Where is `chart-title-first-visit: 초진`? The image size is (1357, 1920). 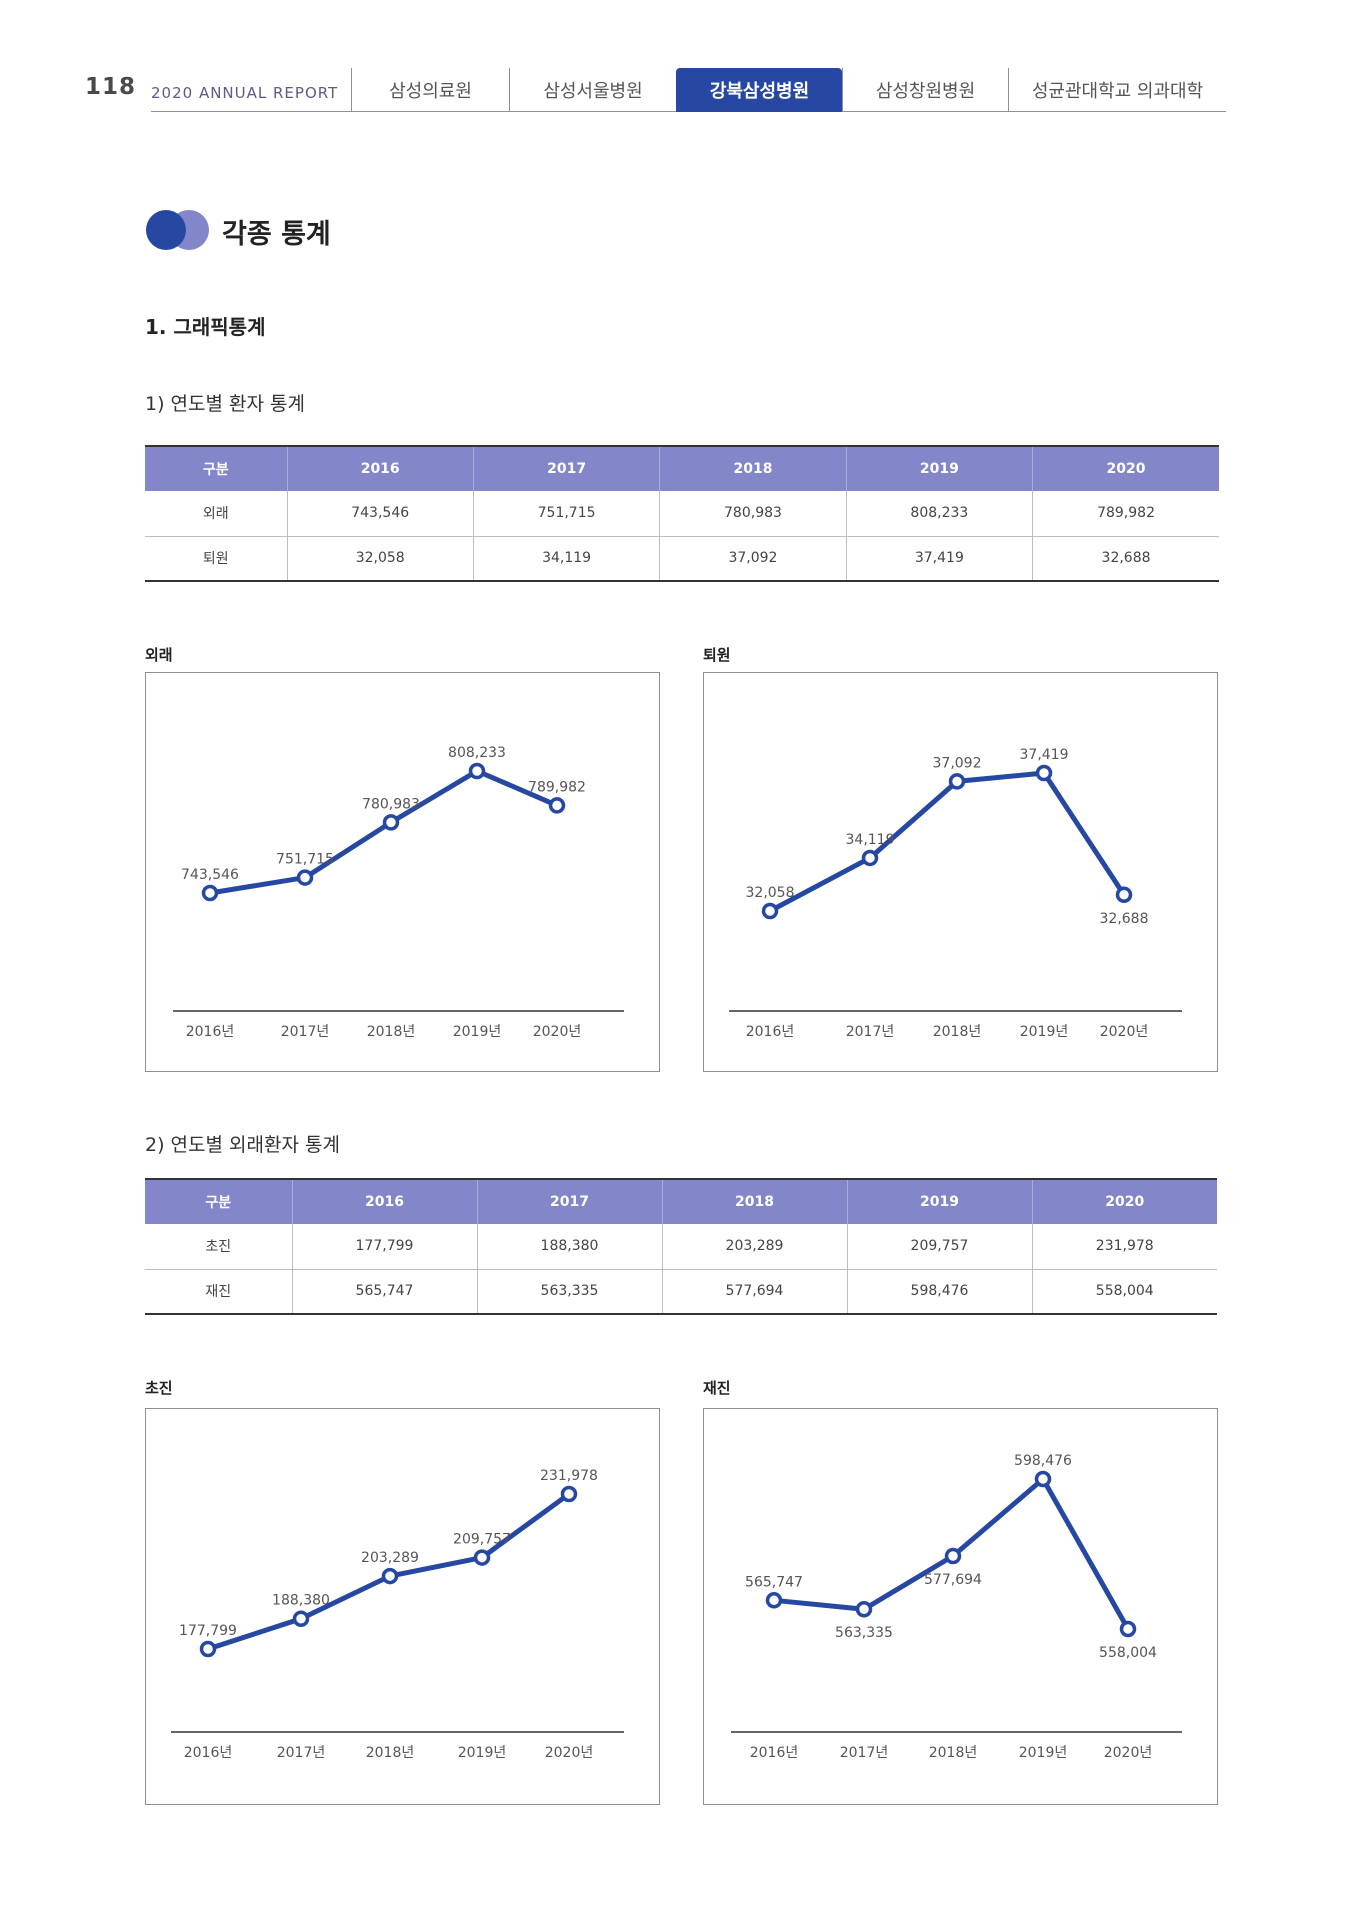 chart-title-first-visit: 초진 is located at coordinates (159, 1388).